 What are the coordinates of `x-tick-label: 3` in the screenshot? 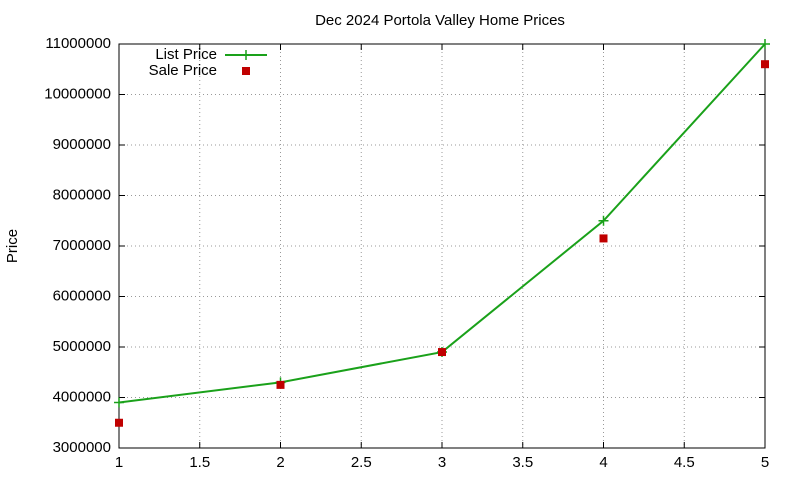 It's located at (442, 462).